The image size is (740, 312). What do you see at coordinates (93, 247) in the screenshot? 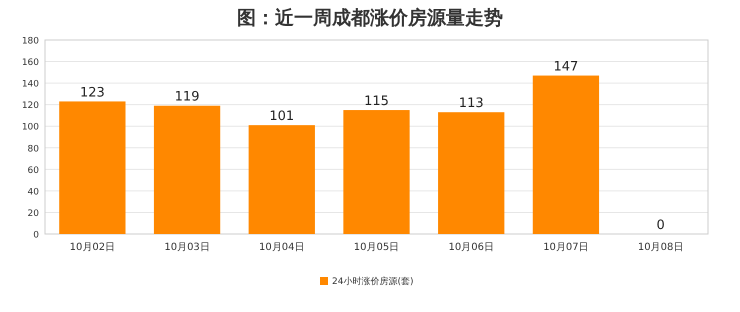
I see `x-tick-label: 10月02日` at bounding box center [93, 247].